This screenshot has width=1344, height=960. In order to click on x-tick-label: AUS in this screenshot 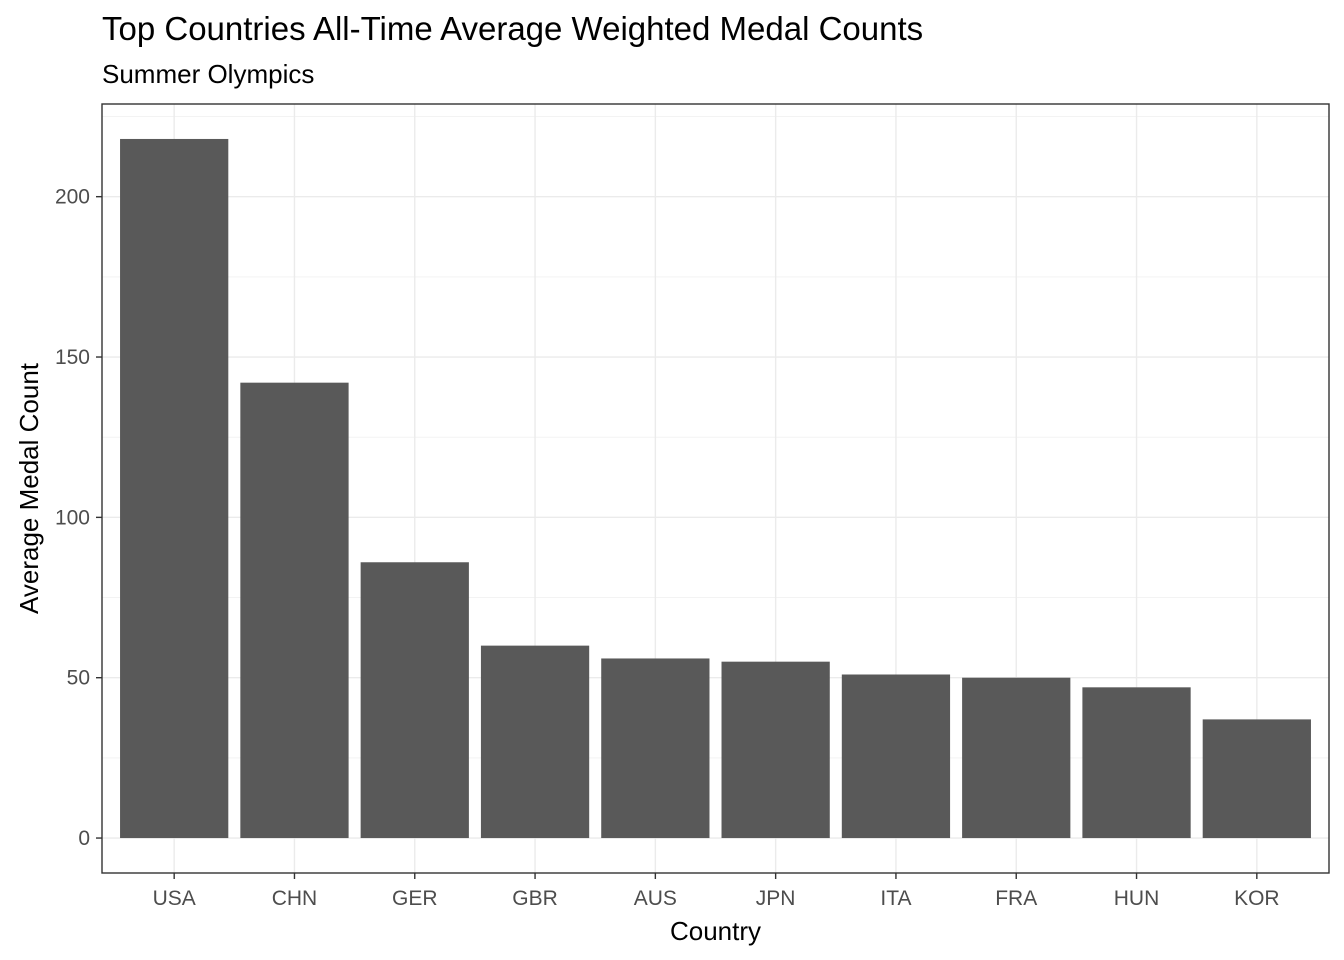, I will do `click(655, 898)`.